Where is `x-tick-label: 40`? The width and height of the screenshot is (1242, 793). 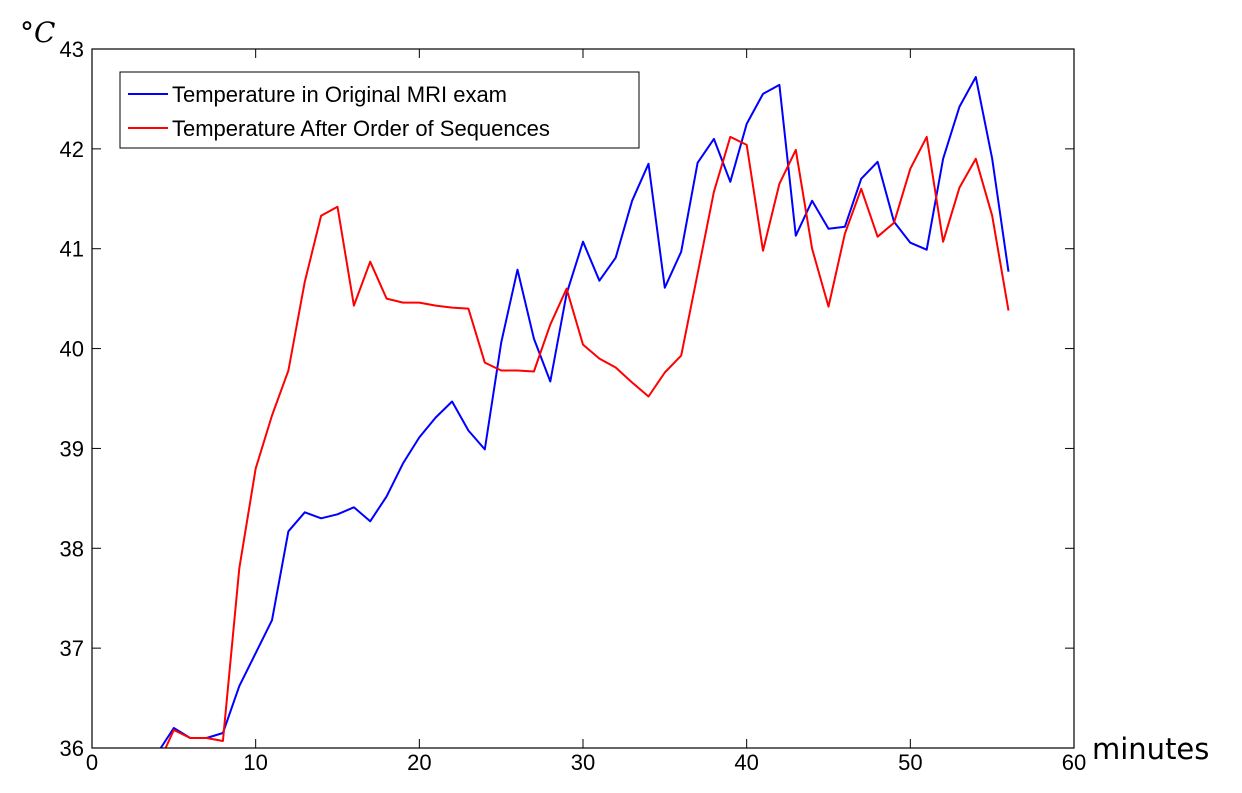
x-tick-label: 40 is located at coordinates (746, 762).